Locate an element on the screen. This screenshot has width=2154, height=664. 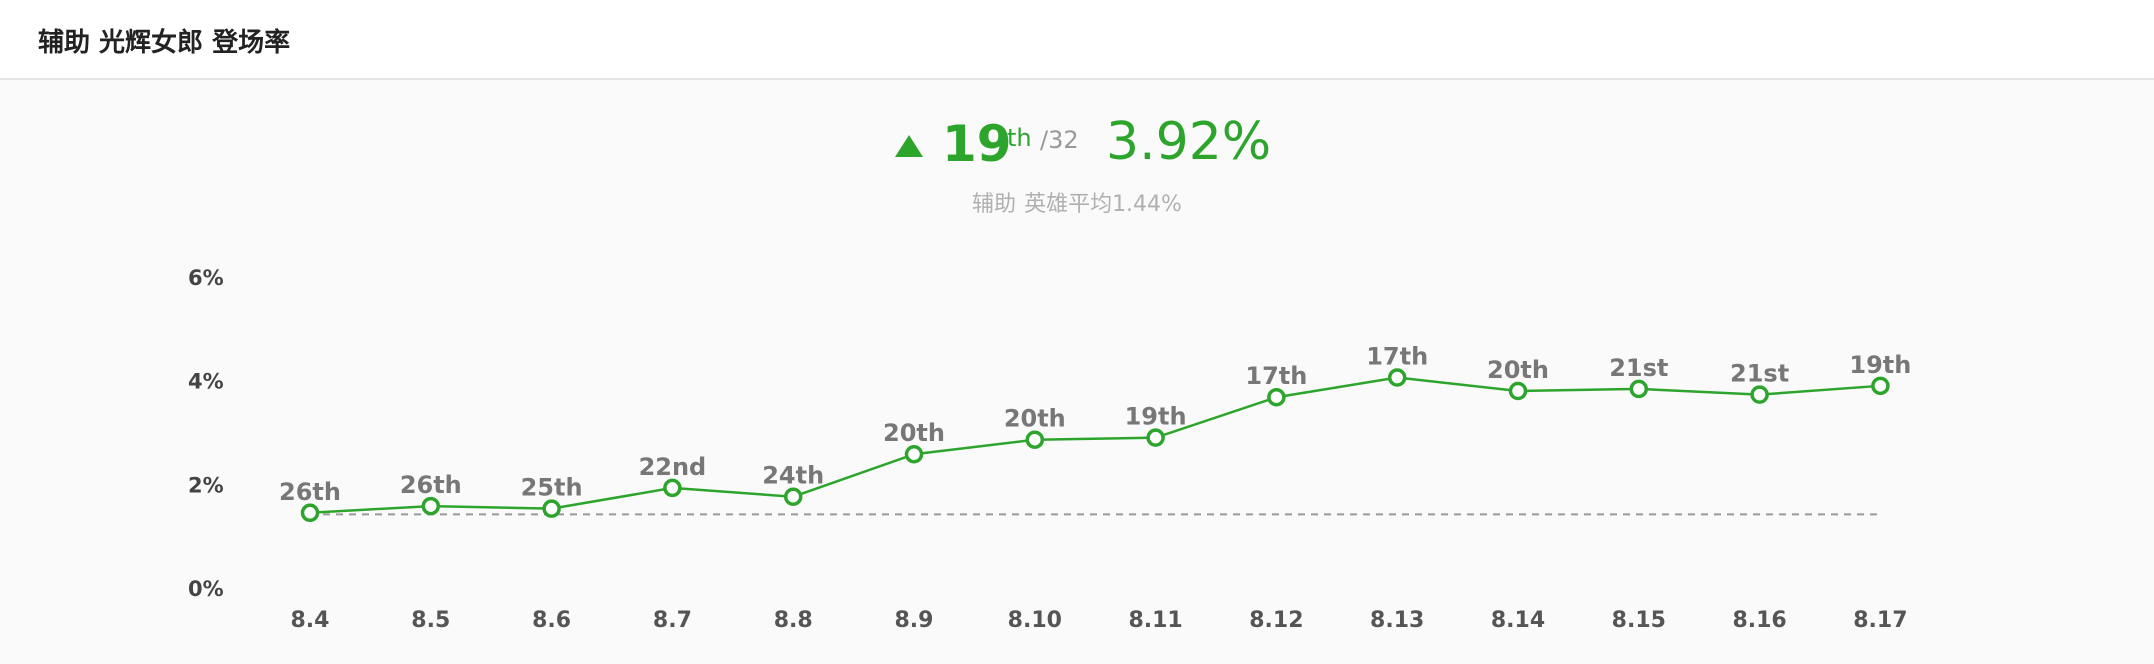
x-tick-label: 8.4 is located at coordinates (310, 620).